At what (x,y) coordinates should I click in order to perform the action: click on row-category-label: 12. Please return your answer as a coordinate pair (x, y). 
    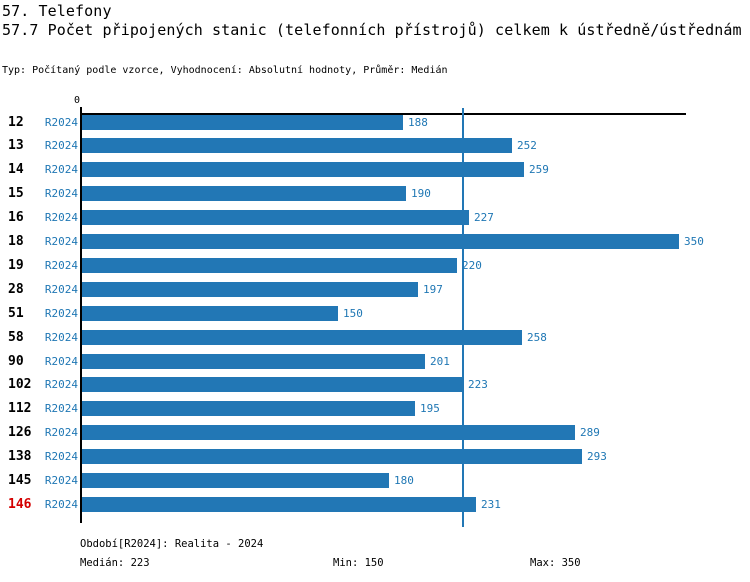
    Looking at the image, I should click on (16, 122).